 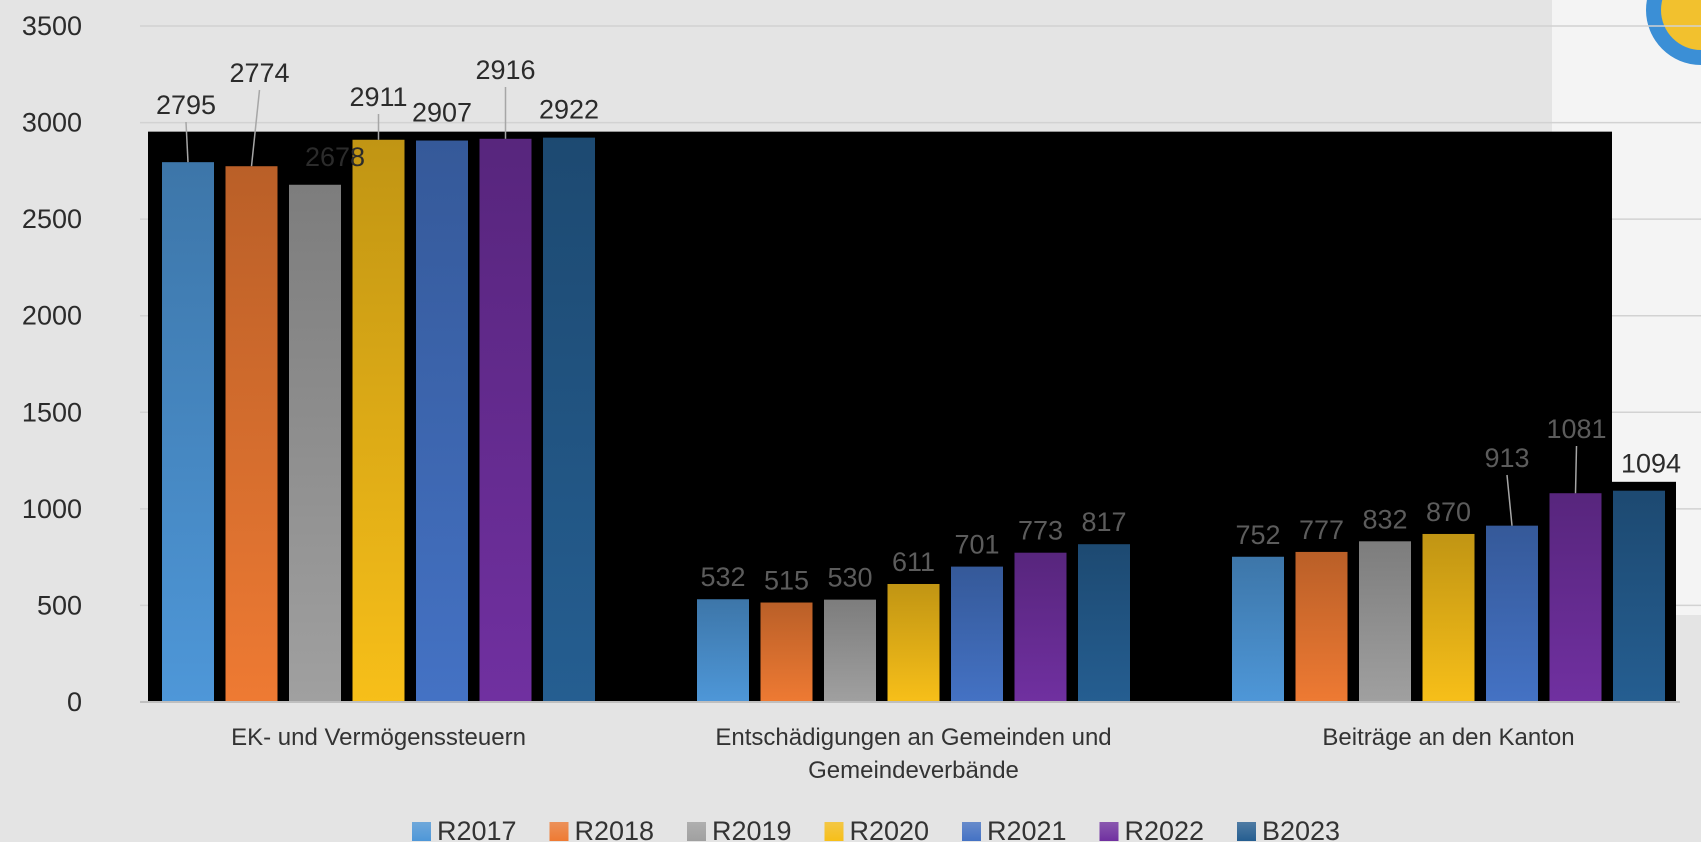 What do you see at coordinates (74, 702) in the screenshot?
I see `y-tick-label: 0` at bounding box center [74, 702].